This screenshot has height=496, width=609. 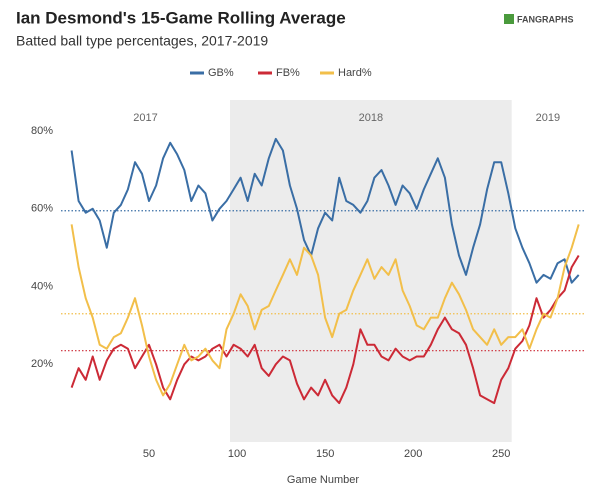 What do you see at coordinates (548, 118) in the screenshot?
I see `year-label: 2019` at bounding box center [548, 118].